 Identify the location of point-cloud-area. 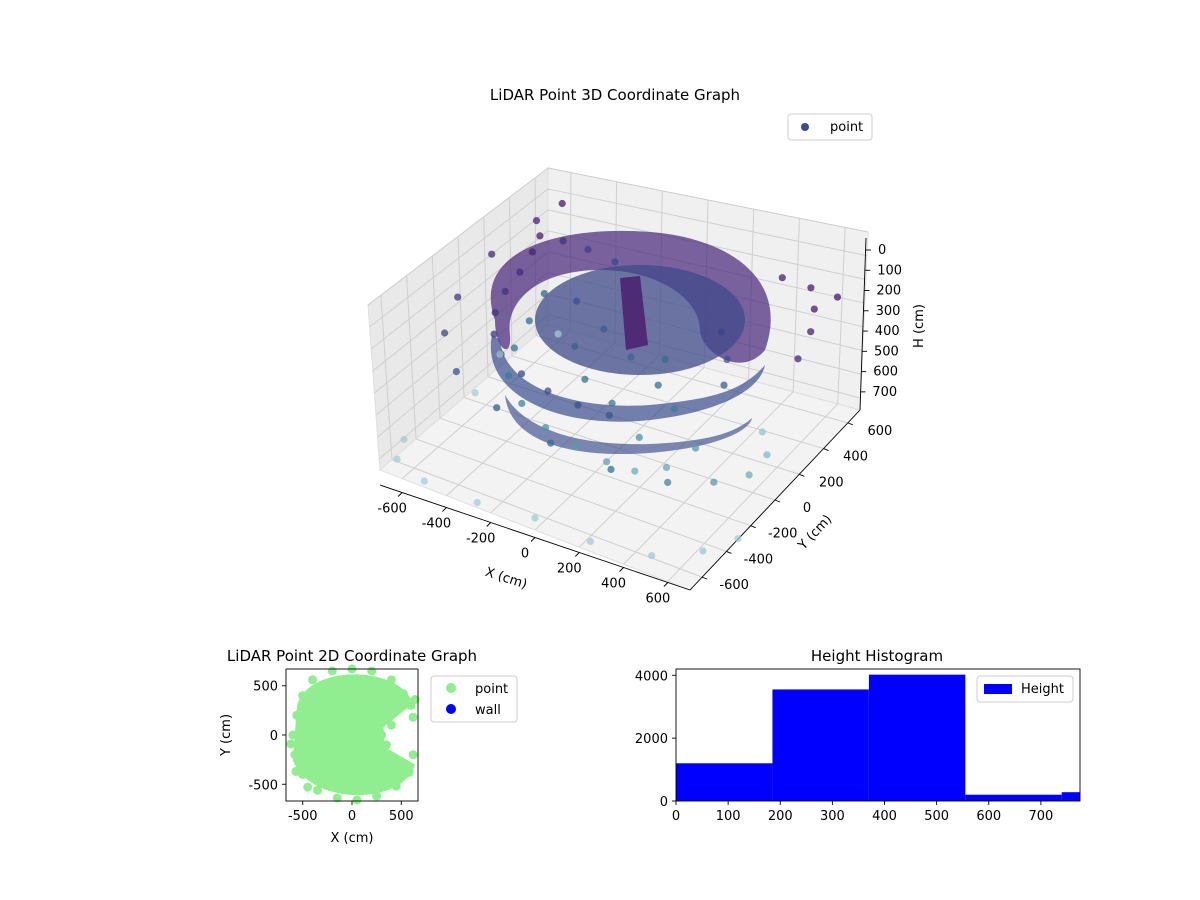
(354, 735).